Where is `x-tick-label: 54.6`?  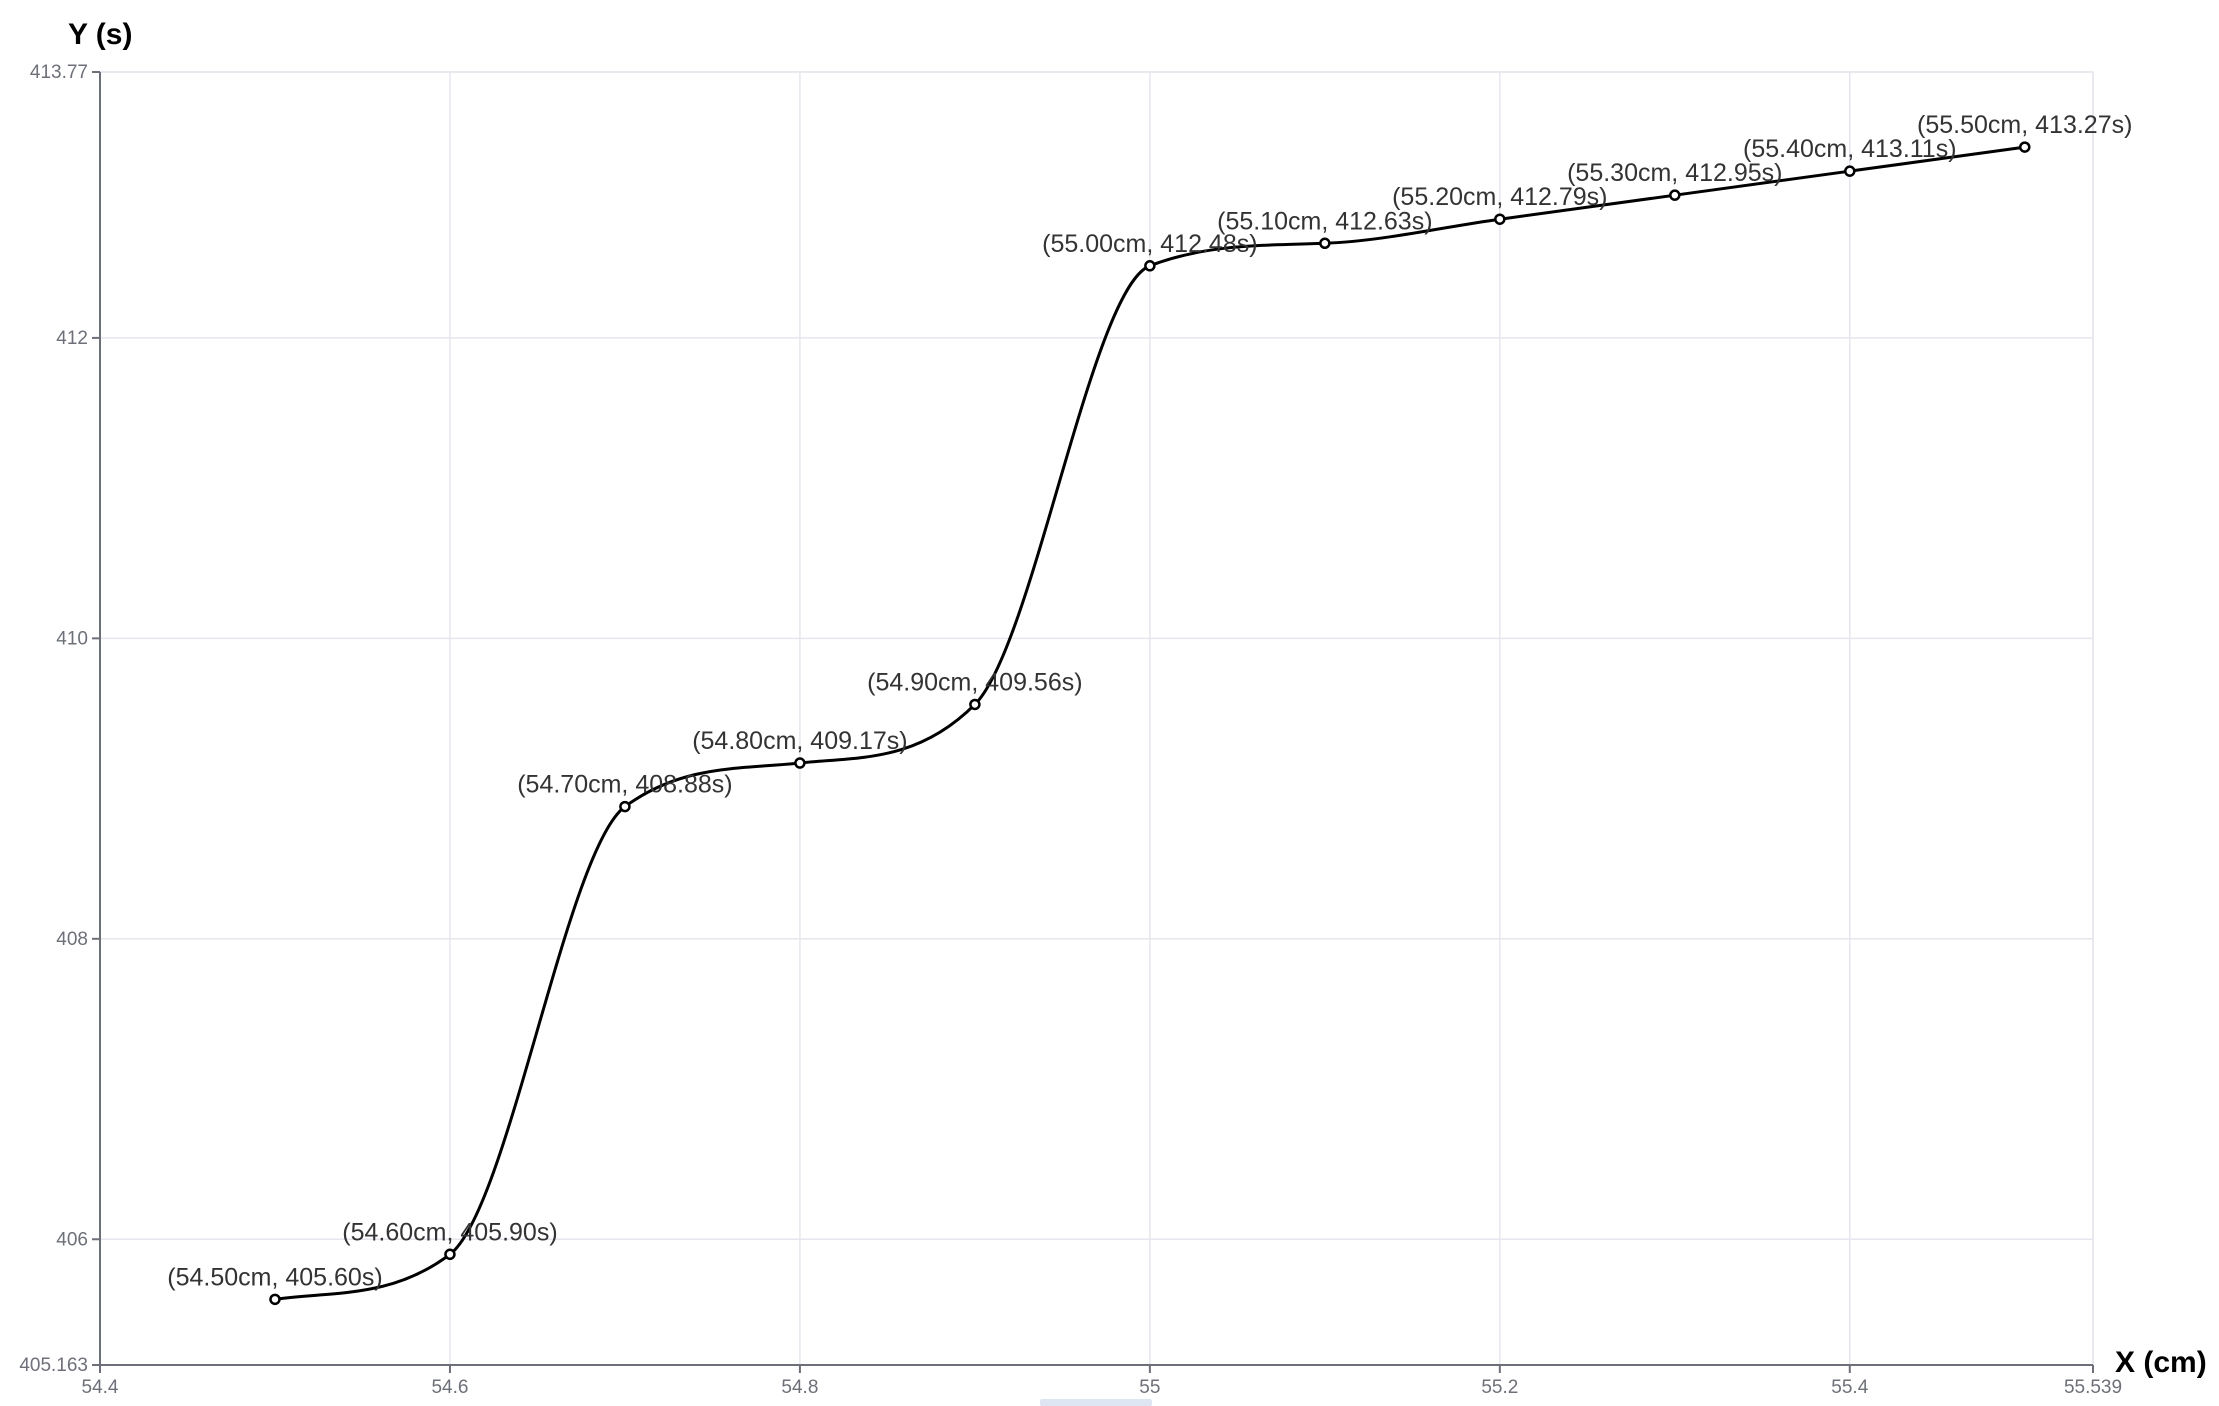
x-tick-label: 54.6 is located at coordinates (449, 1387).